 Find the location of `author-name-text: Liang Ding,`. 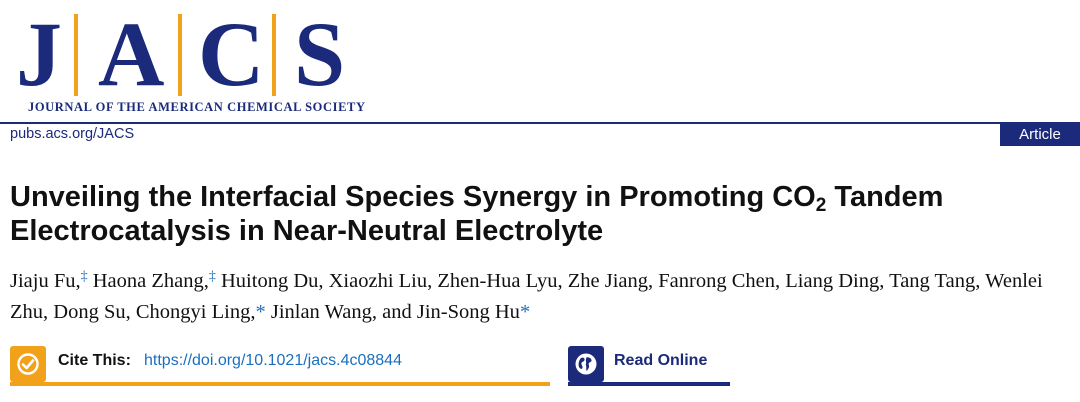

author-name-text: Liang Ding, is located at coordinates (835, 281).